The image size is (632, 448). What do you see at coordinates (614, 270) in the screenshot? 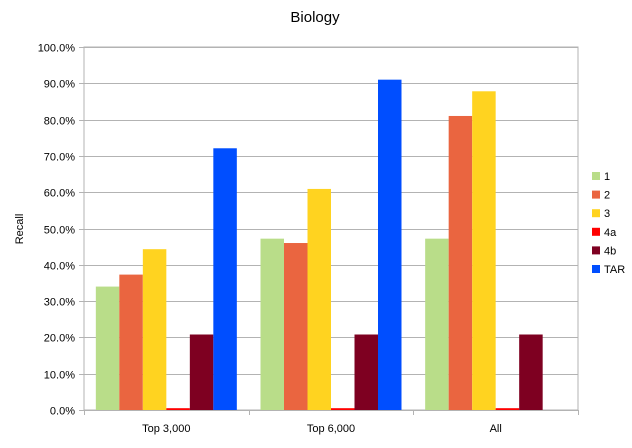
I see `legend-label-tar: TAR` at bounding box center [614, 270].